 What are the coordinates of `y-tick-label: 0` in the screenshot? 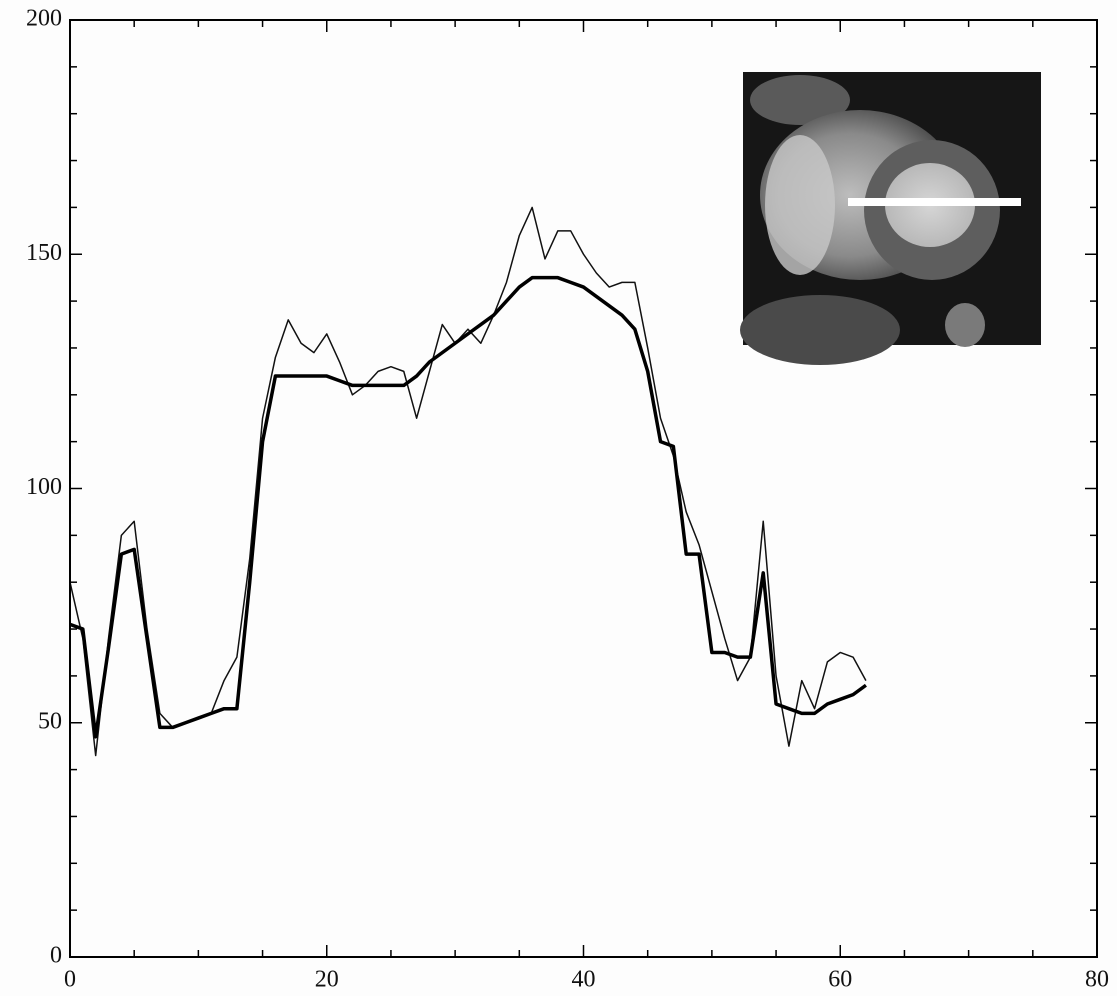 It's located at (56, 956).